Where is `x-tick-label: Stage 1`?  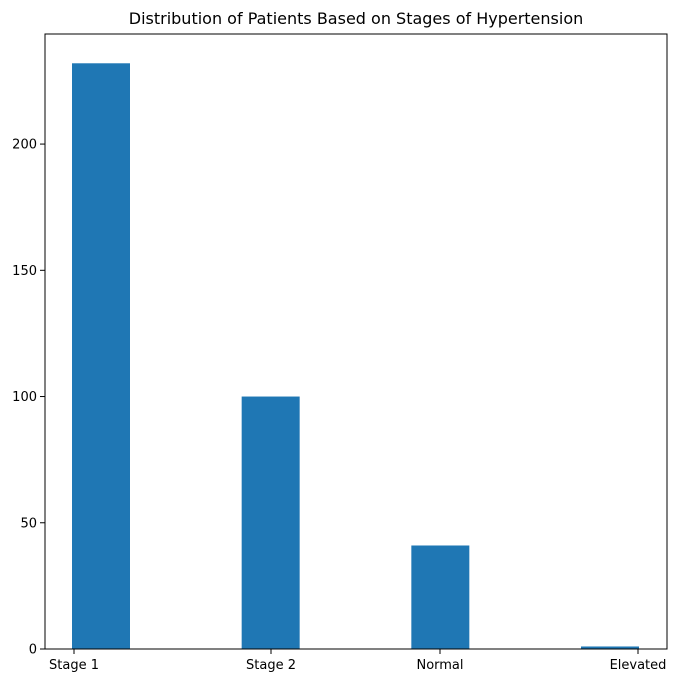
x-tick-label: Stage 1 is located at coordinates (74, 665).